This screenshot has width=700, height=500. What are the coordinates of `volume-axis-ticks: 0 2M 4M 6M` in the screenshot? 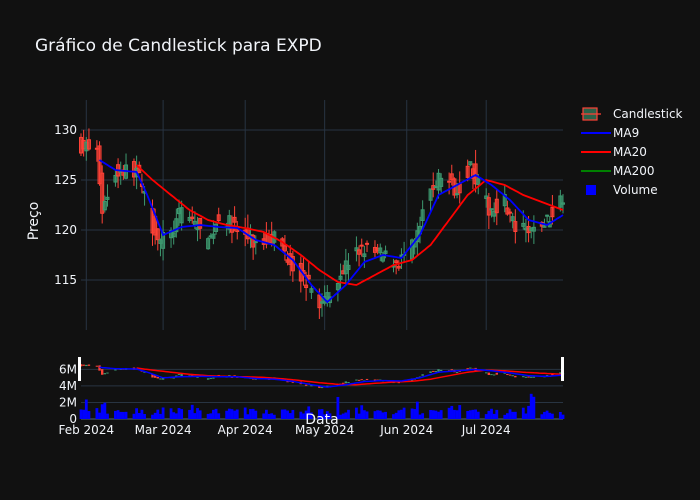 It's located at (68, 394).